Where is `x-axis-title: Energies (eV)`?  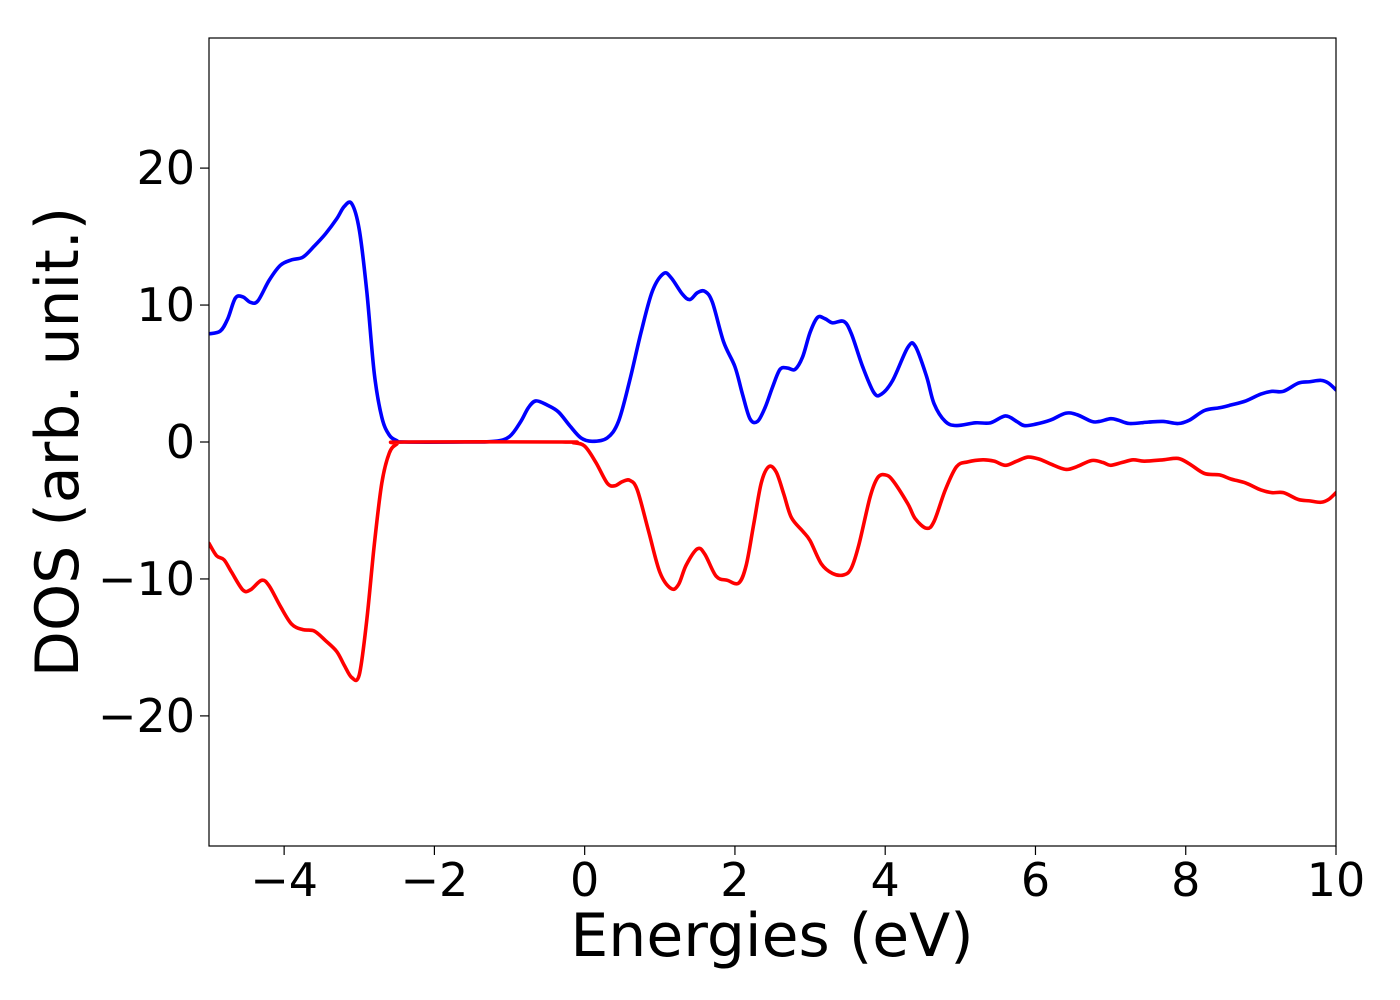 x-axis-title: Energies (eV) is located at coordinates (771, 936).